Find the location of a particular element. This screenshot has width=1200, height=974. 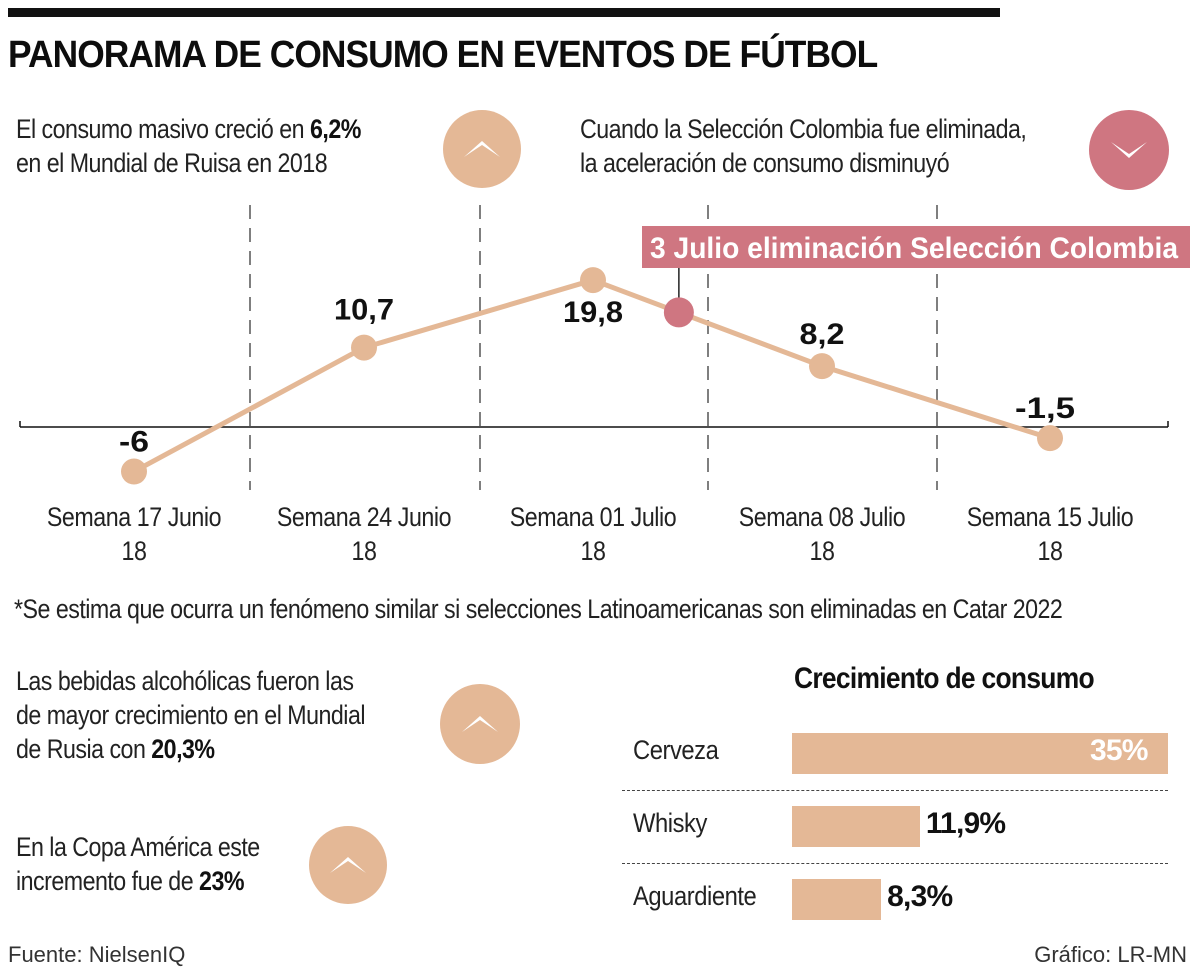

annotation-label: 3 Julio eliminación Selección Colombia is located at coordinates (914, 248).